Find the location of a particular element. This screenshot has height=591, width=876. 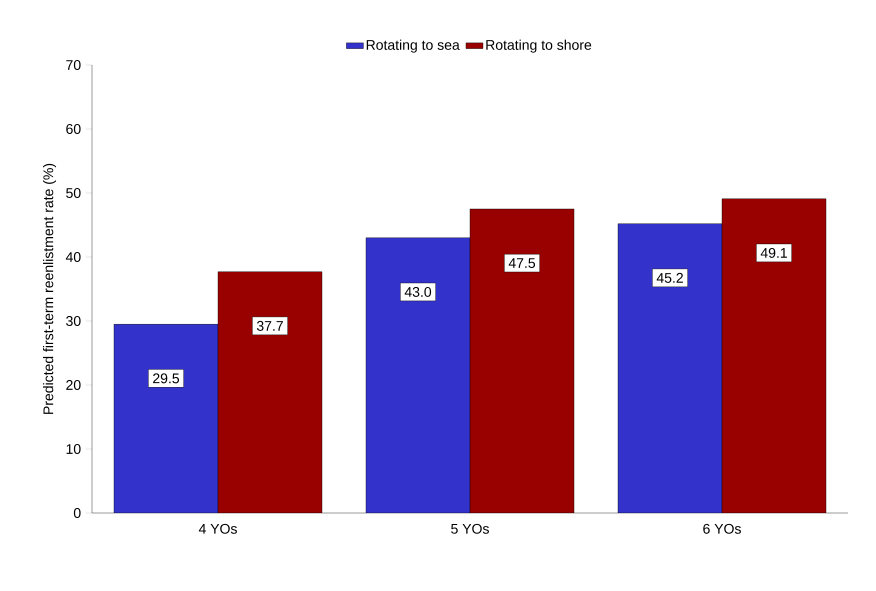

data-label: 45.2 is located at coordinates (669, 277).